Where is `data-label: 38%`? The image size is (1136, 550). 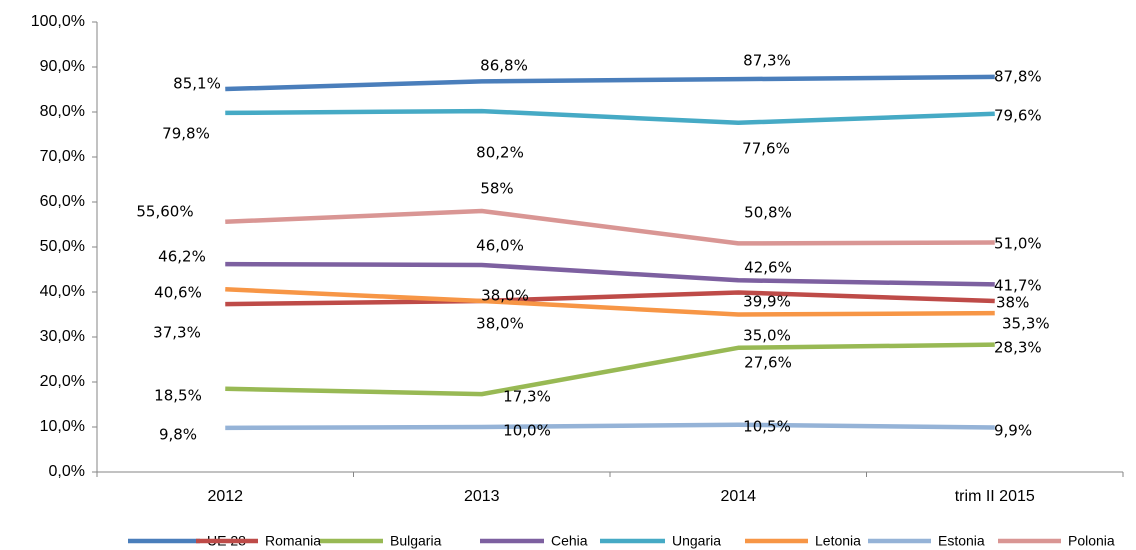
data-label: 38% is located at coordinates (1012, 303).